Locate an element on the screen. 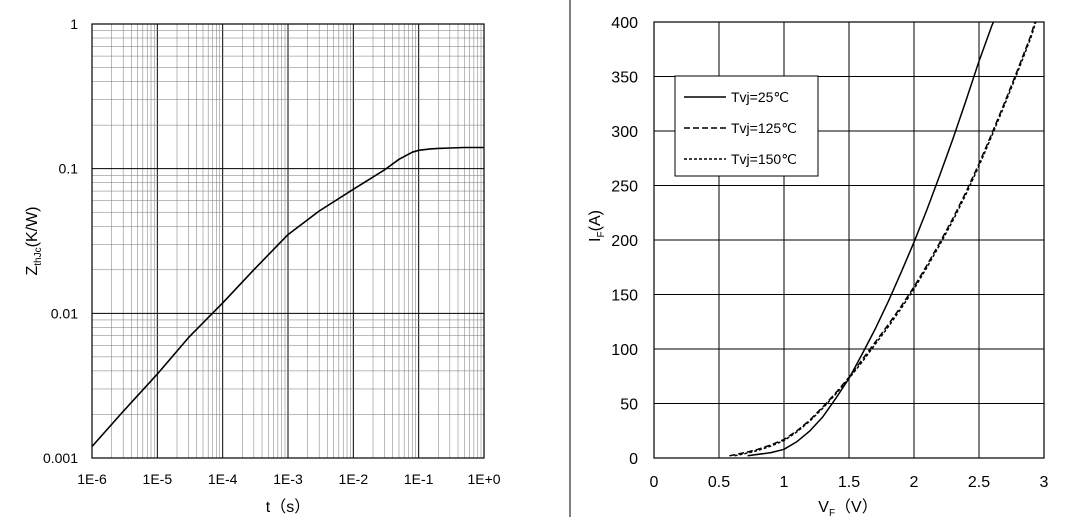 The height and width of the screenshot is (517, 1087). left-x-tick: 1E+0 is located at coordinates (483, 479).